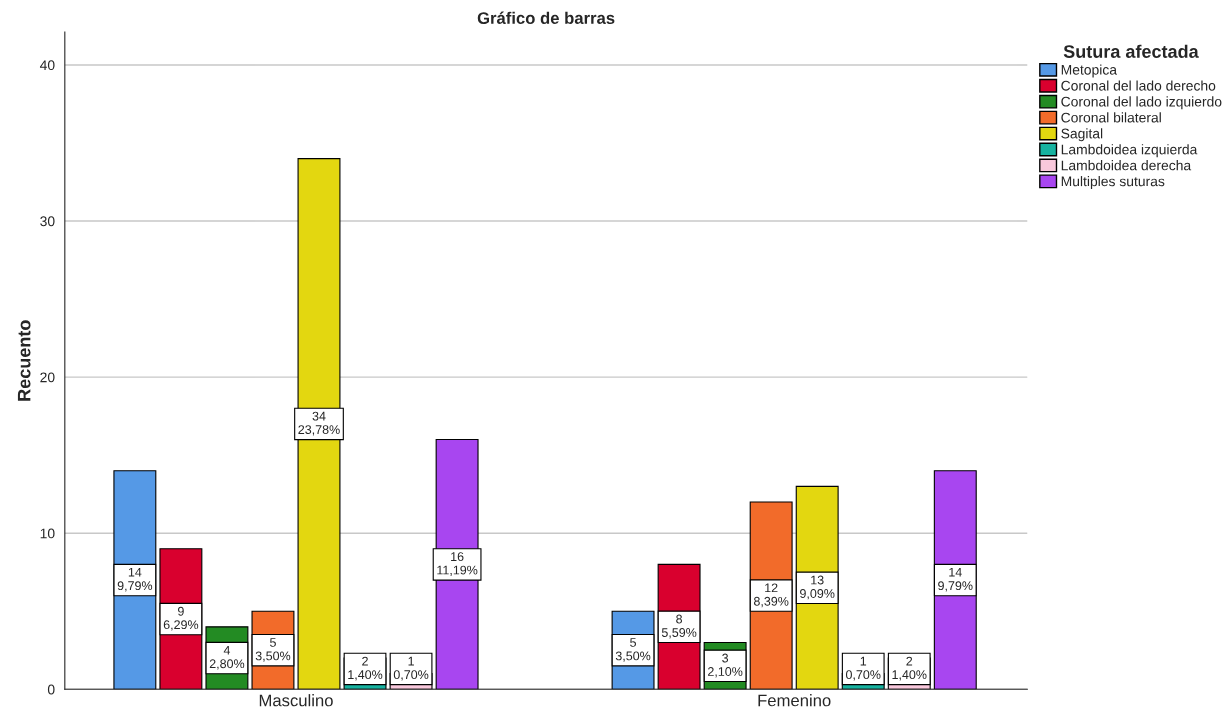  I want to click on y-tick-label: 10, so click(47, 533).